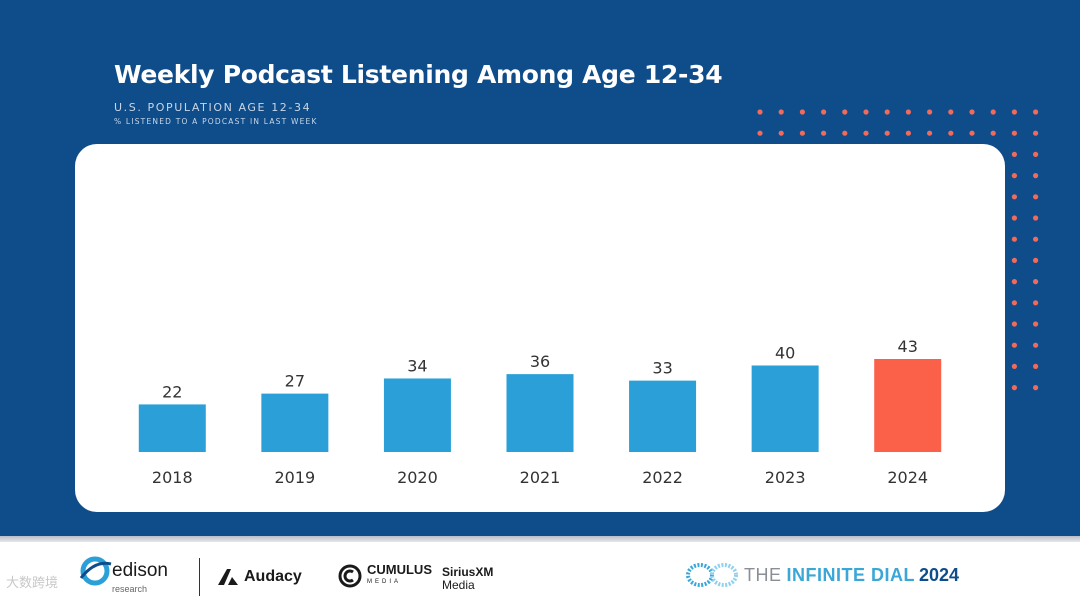 The height and width of the screenshot is (608, 1080). What do you see at coordinates (172, 391) in the screenshot?
I see `value-label-2018: 22` at bounding box center [172, 391].